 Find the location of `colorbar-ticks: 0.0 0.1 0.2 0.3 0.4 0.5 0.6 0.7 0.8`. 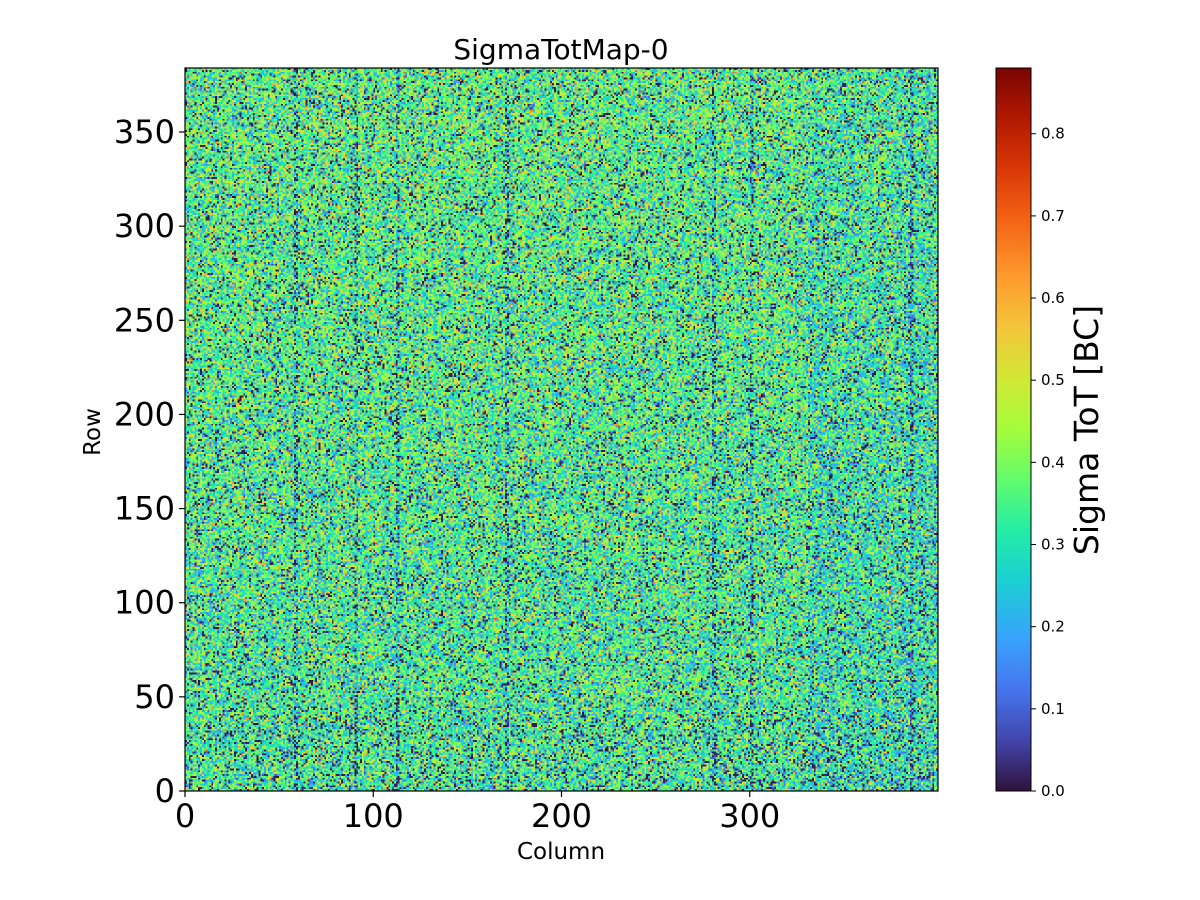

colorbar-ticks: 0.0 0.1 0.2 0.3 0.4 0.5 0.6 0.7 0.8 is located at coordinates (1048, 462).